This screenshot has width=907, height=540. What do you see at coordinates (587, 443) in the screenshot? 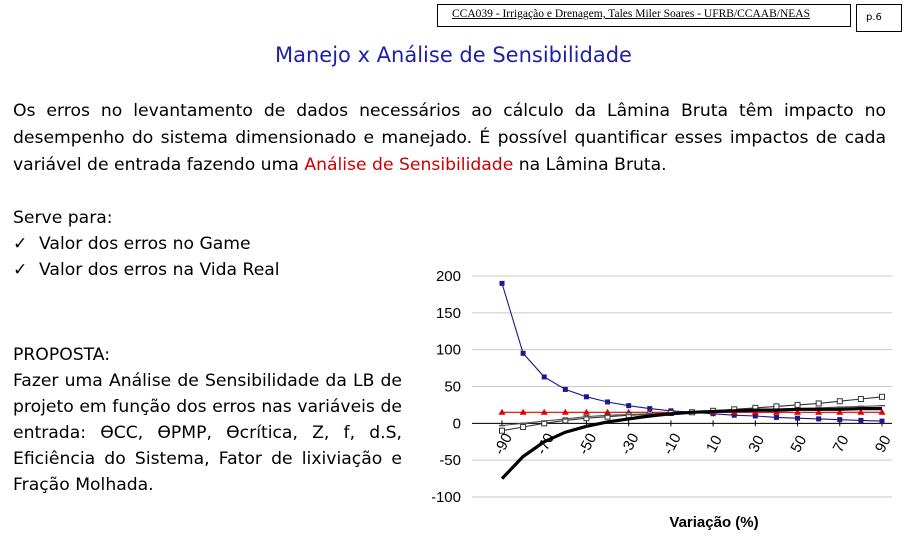
I see `x-tick-label: -50` at bounding box center [587, 443].